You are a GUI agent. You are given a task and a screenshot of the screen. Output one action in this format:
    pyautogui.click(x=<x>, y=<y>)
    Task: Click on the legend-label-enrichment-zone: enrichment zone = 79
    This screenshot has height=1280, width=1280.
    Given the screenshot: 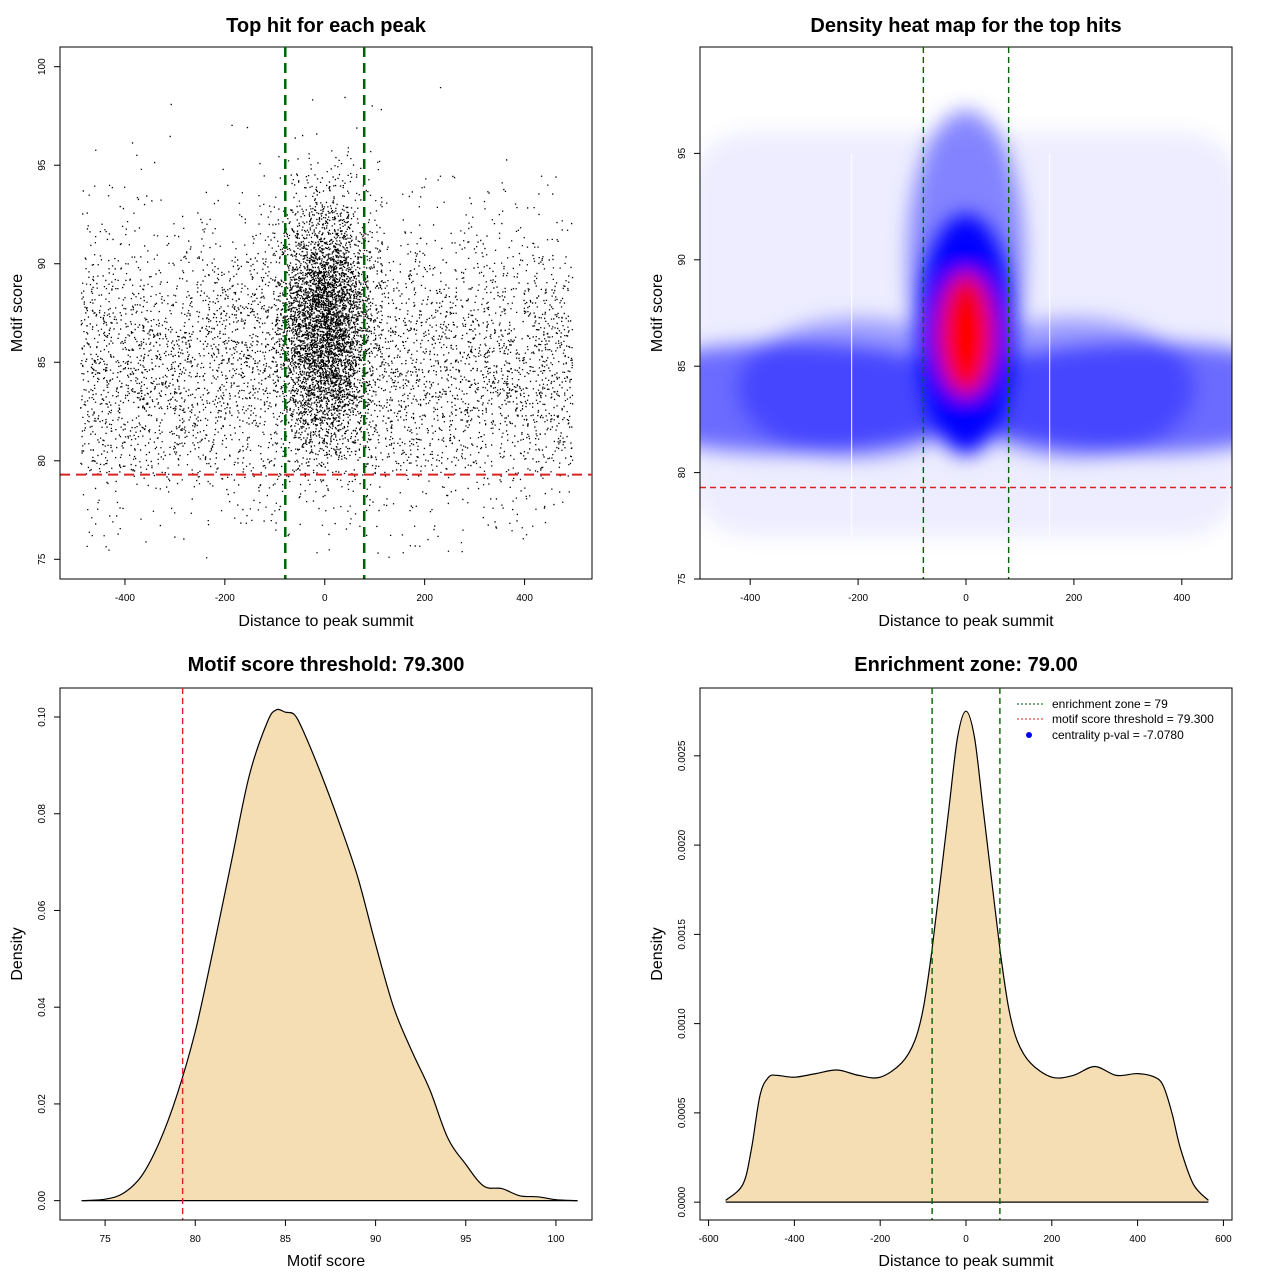 What is the action you would take?
    pyautogui.click(x=1110, y=704)
    